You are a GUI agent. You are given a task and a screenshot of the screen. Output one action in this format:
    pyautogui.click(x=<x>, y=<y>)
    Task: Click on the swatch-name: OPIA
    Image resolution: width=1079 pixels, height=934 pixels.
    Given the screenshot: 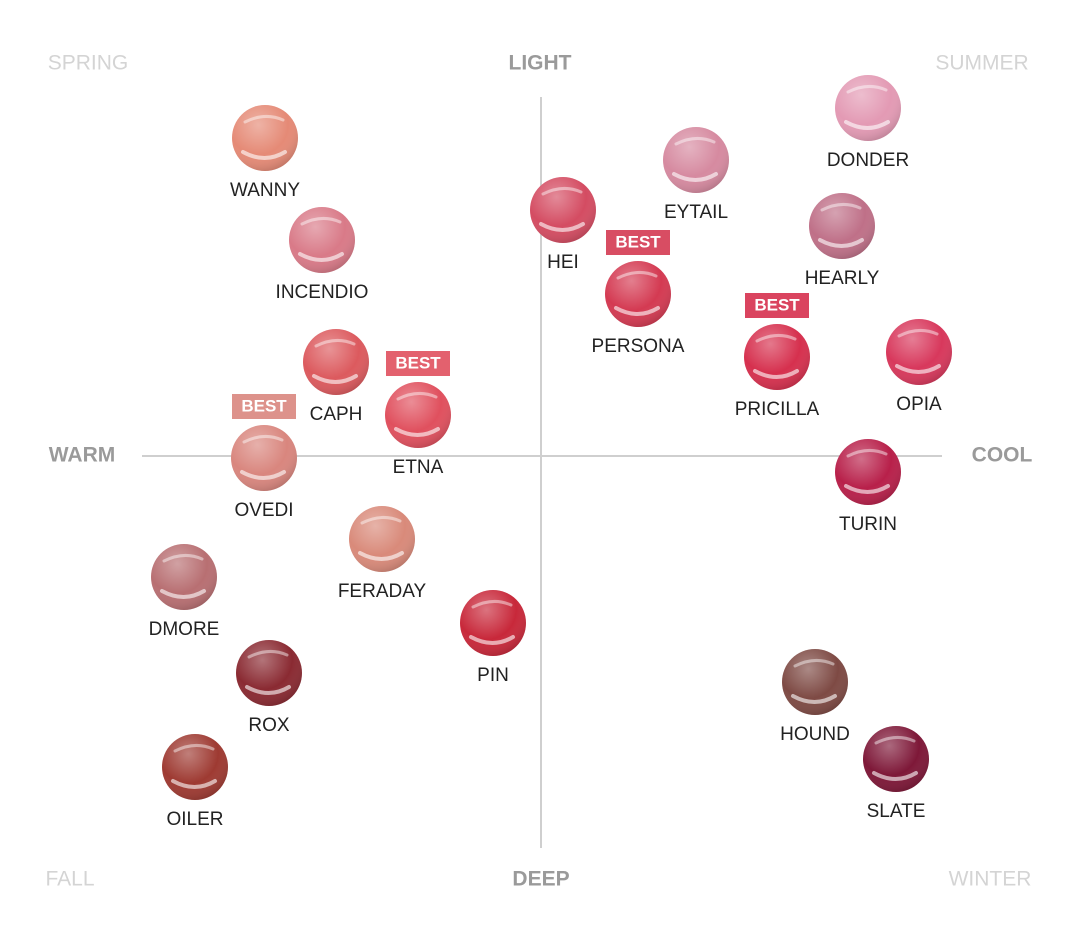 What is the action you would take?
    pyautogui.click(x=919, y=404)
    